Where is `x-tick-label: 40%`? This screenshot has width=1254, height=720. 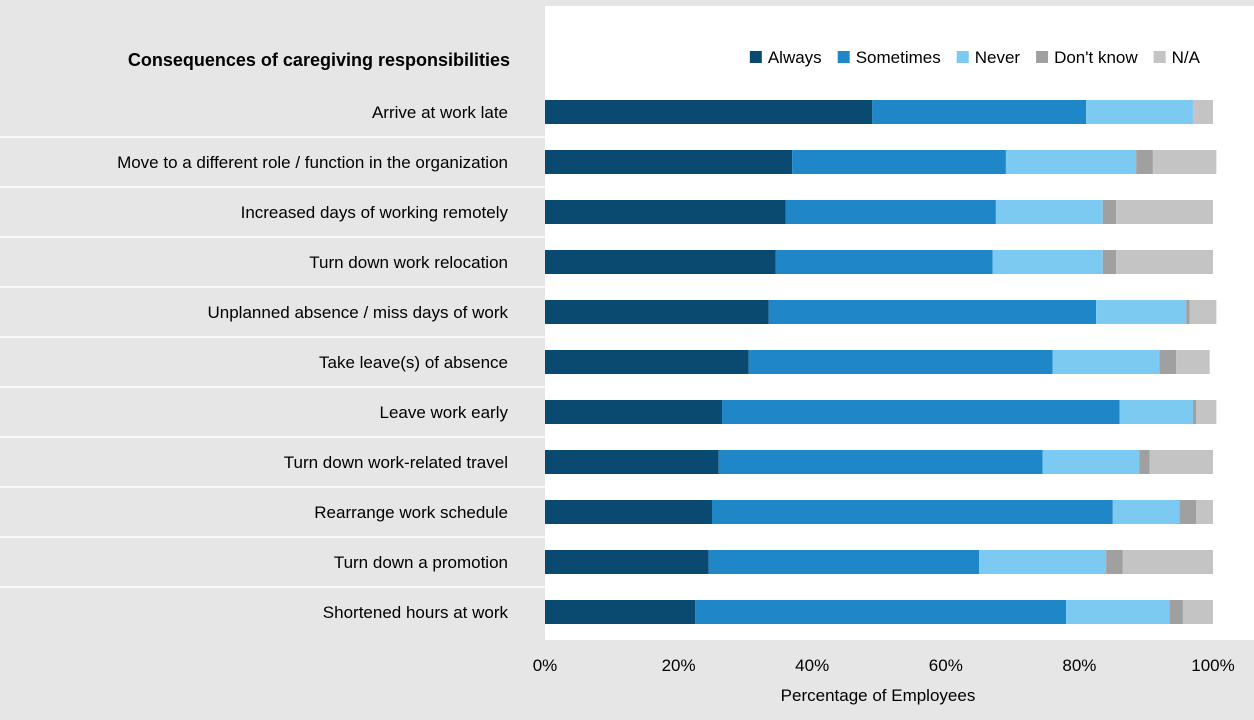
x-tick-label: 40% is located at coordinates (812, 665).